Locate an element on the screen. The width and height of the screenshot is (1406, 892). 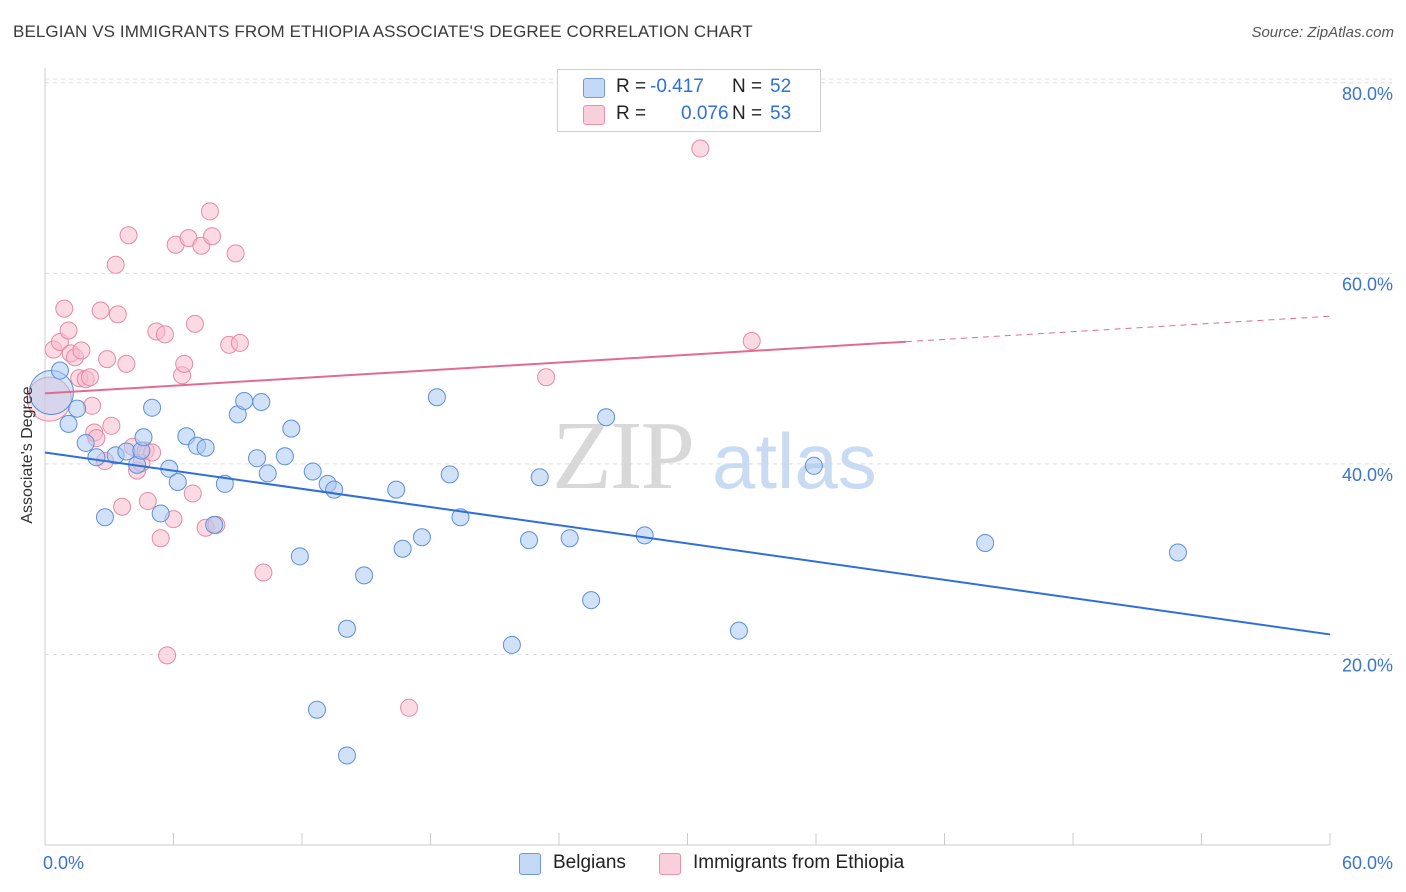
legend-r-value-belgians: -0.417 is located at coordinates (677, 86).